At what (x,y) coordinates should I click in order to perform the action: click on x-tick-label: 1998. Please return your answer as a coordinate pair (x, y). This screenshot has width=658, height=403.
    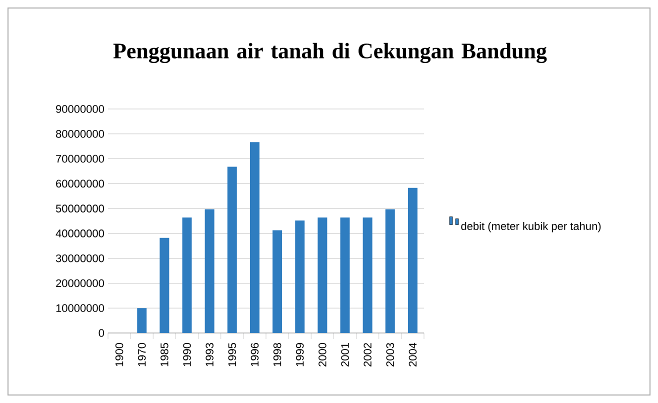
    Looking at the image, I should click on (277, 354).